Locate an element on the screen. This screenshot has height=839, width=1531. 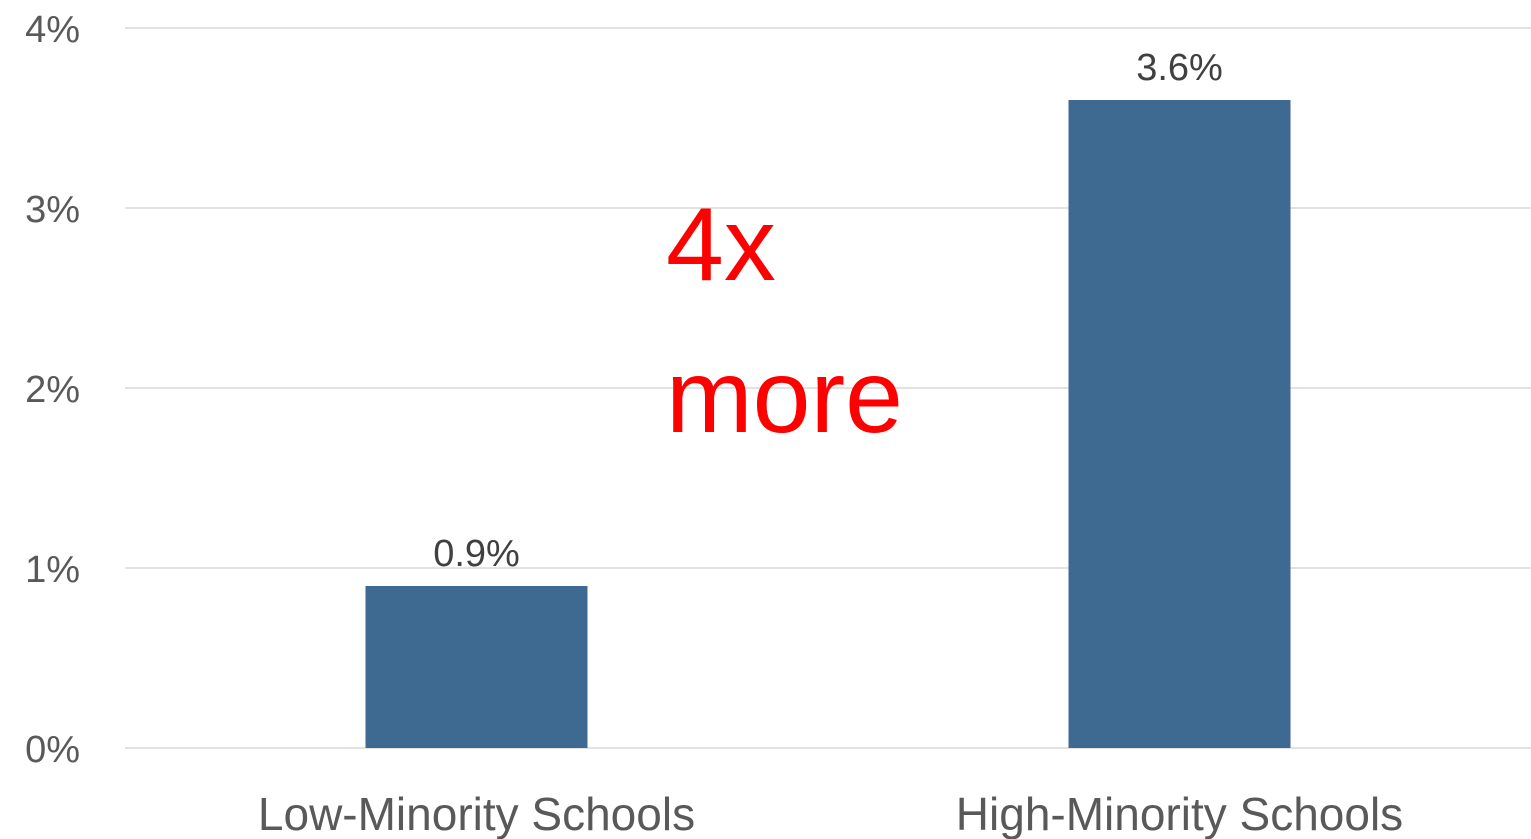
annotation-line: 4x is located at coordinates (721, 245).